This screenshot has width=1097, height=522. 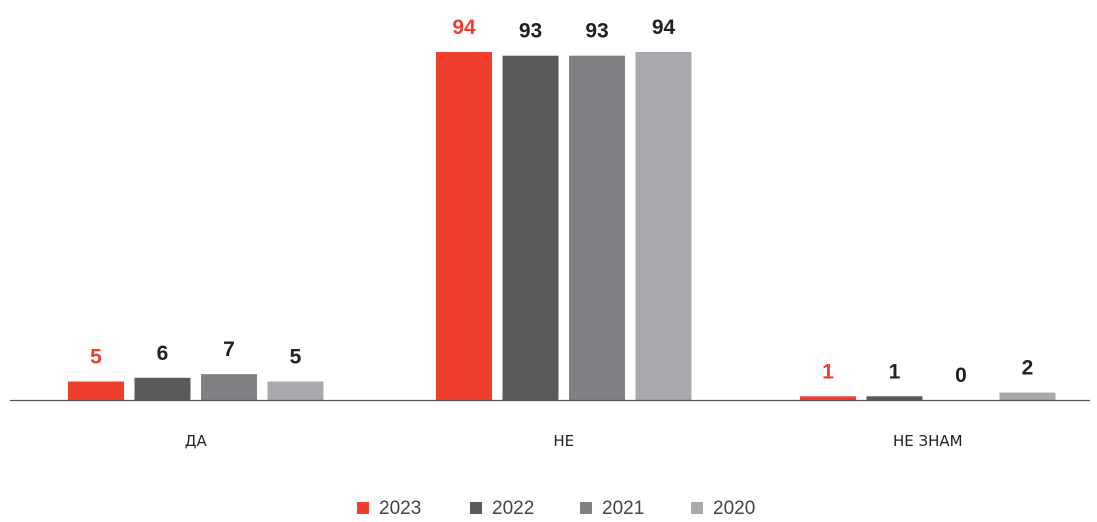 I want to click on legend-swatch-2023, so click(x=363, y=508).